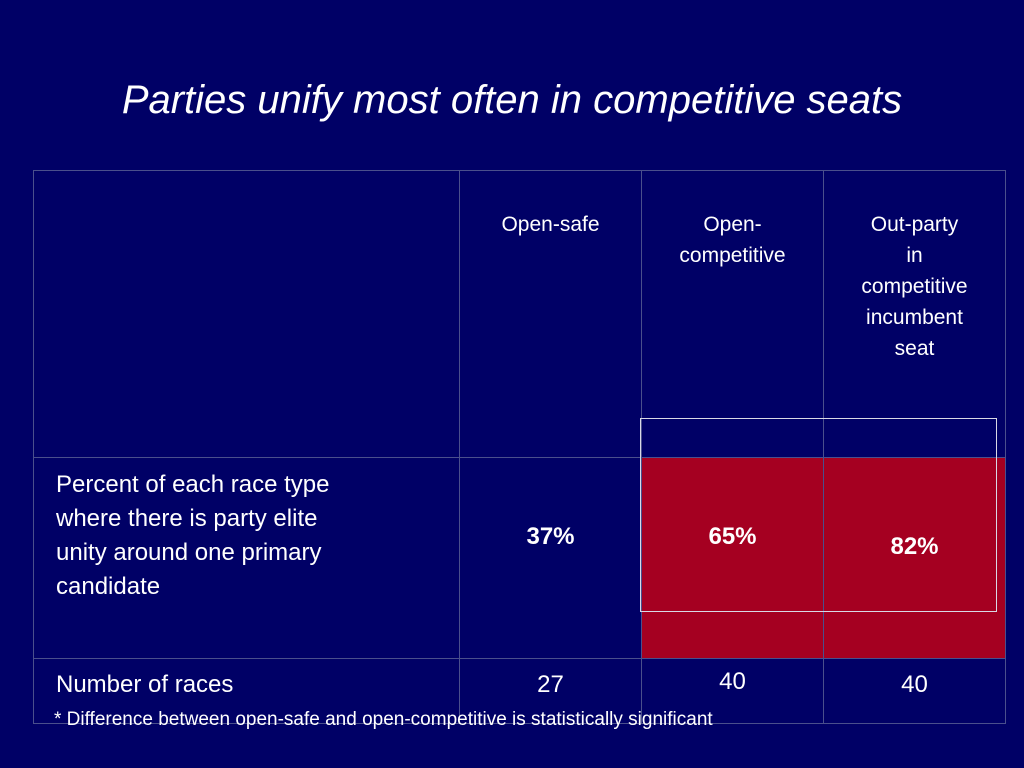  What do you see at coordinates (914, 546) in the screenshot?
I see `percent-value: 82%` at bounding box center [914, 546].